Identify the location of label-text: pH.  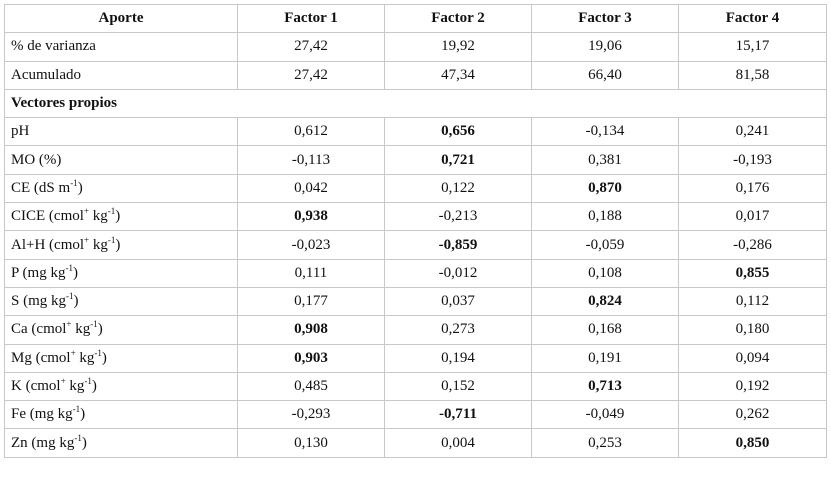
(20, 131).